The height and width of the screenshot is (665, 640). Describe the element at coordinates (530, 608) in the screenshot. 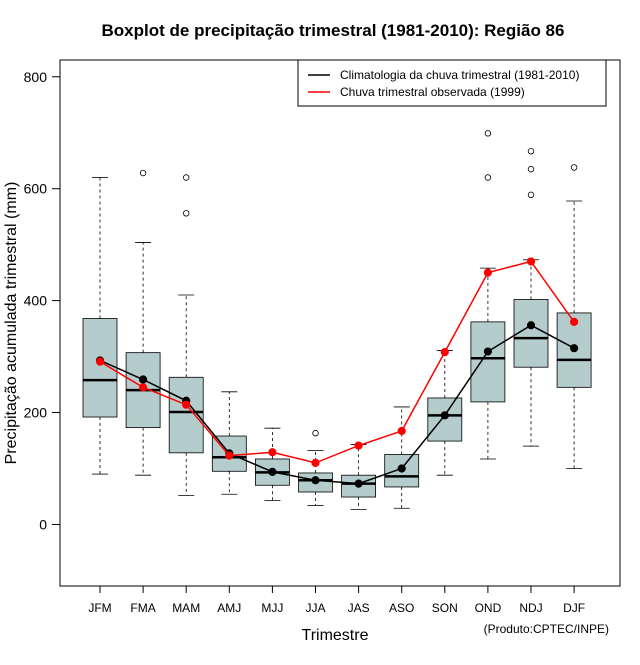

I see `x-tick-label-ndj: NDJ` at that location.